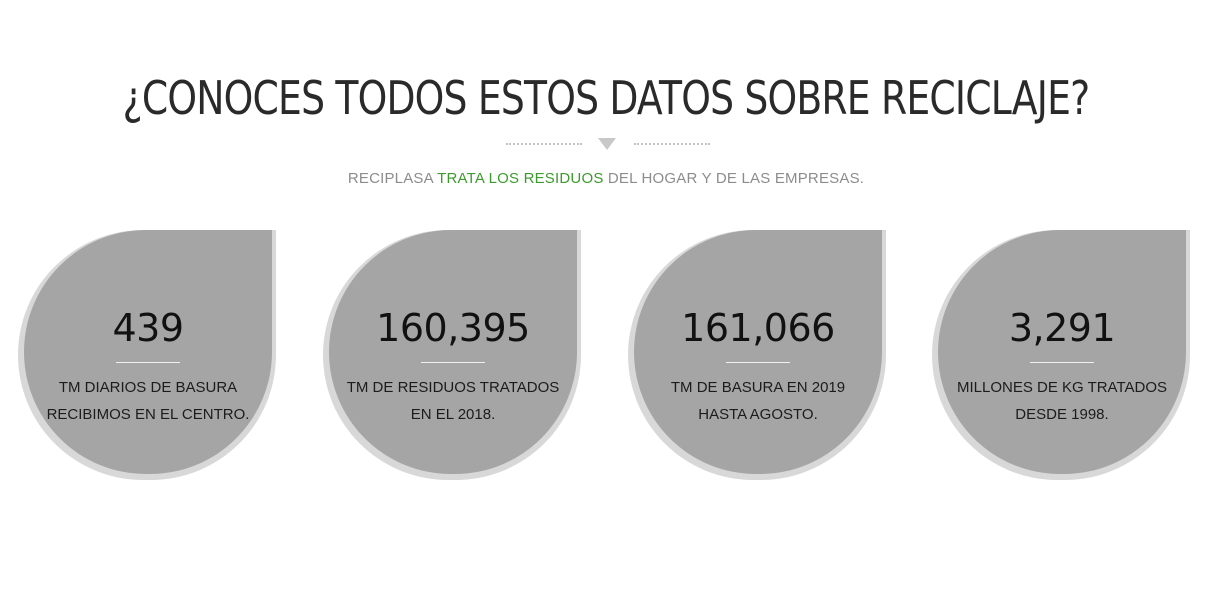  I want to click on title-divider, so click(606, 145).